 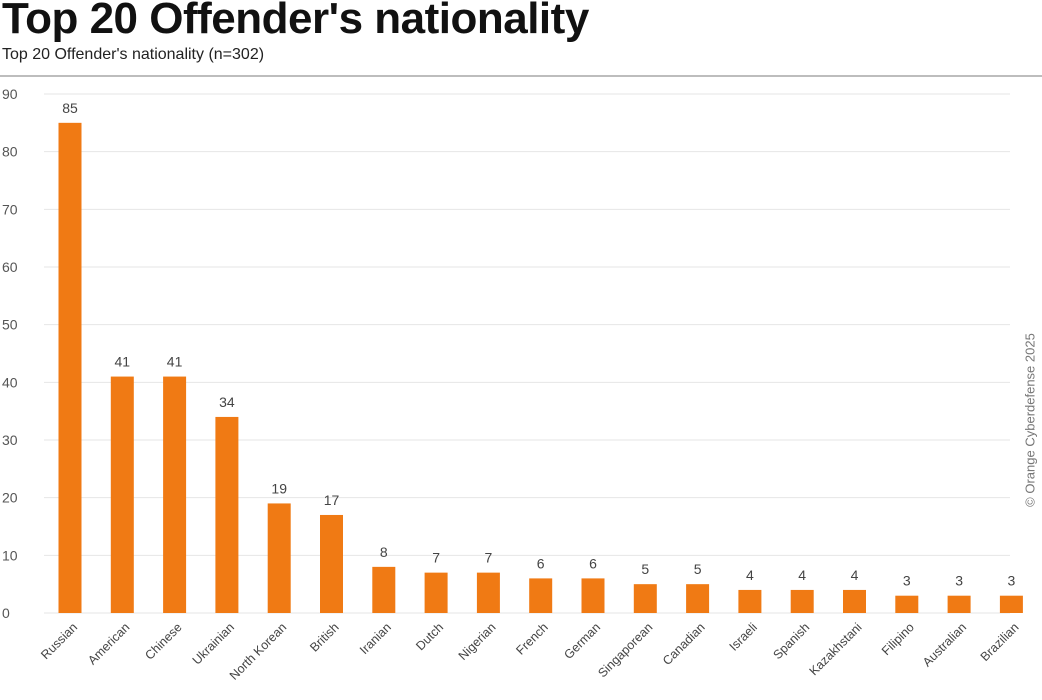 What do you see at coordinates (70, 108) in the screenshot?
I see `value-label: 85` at bounding box center [70, 108].